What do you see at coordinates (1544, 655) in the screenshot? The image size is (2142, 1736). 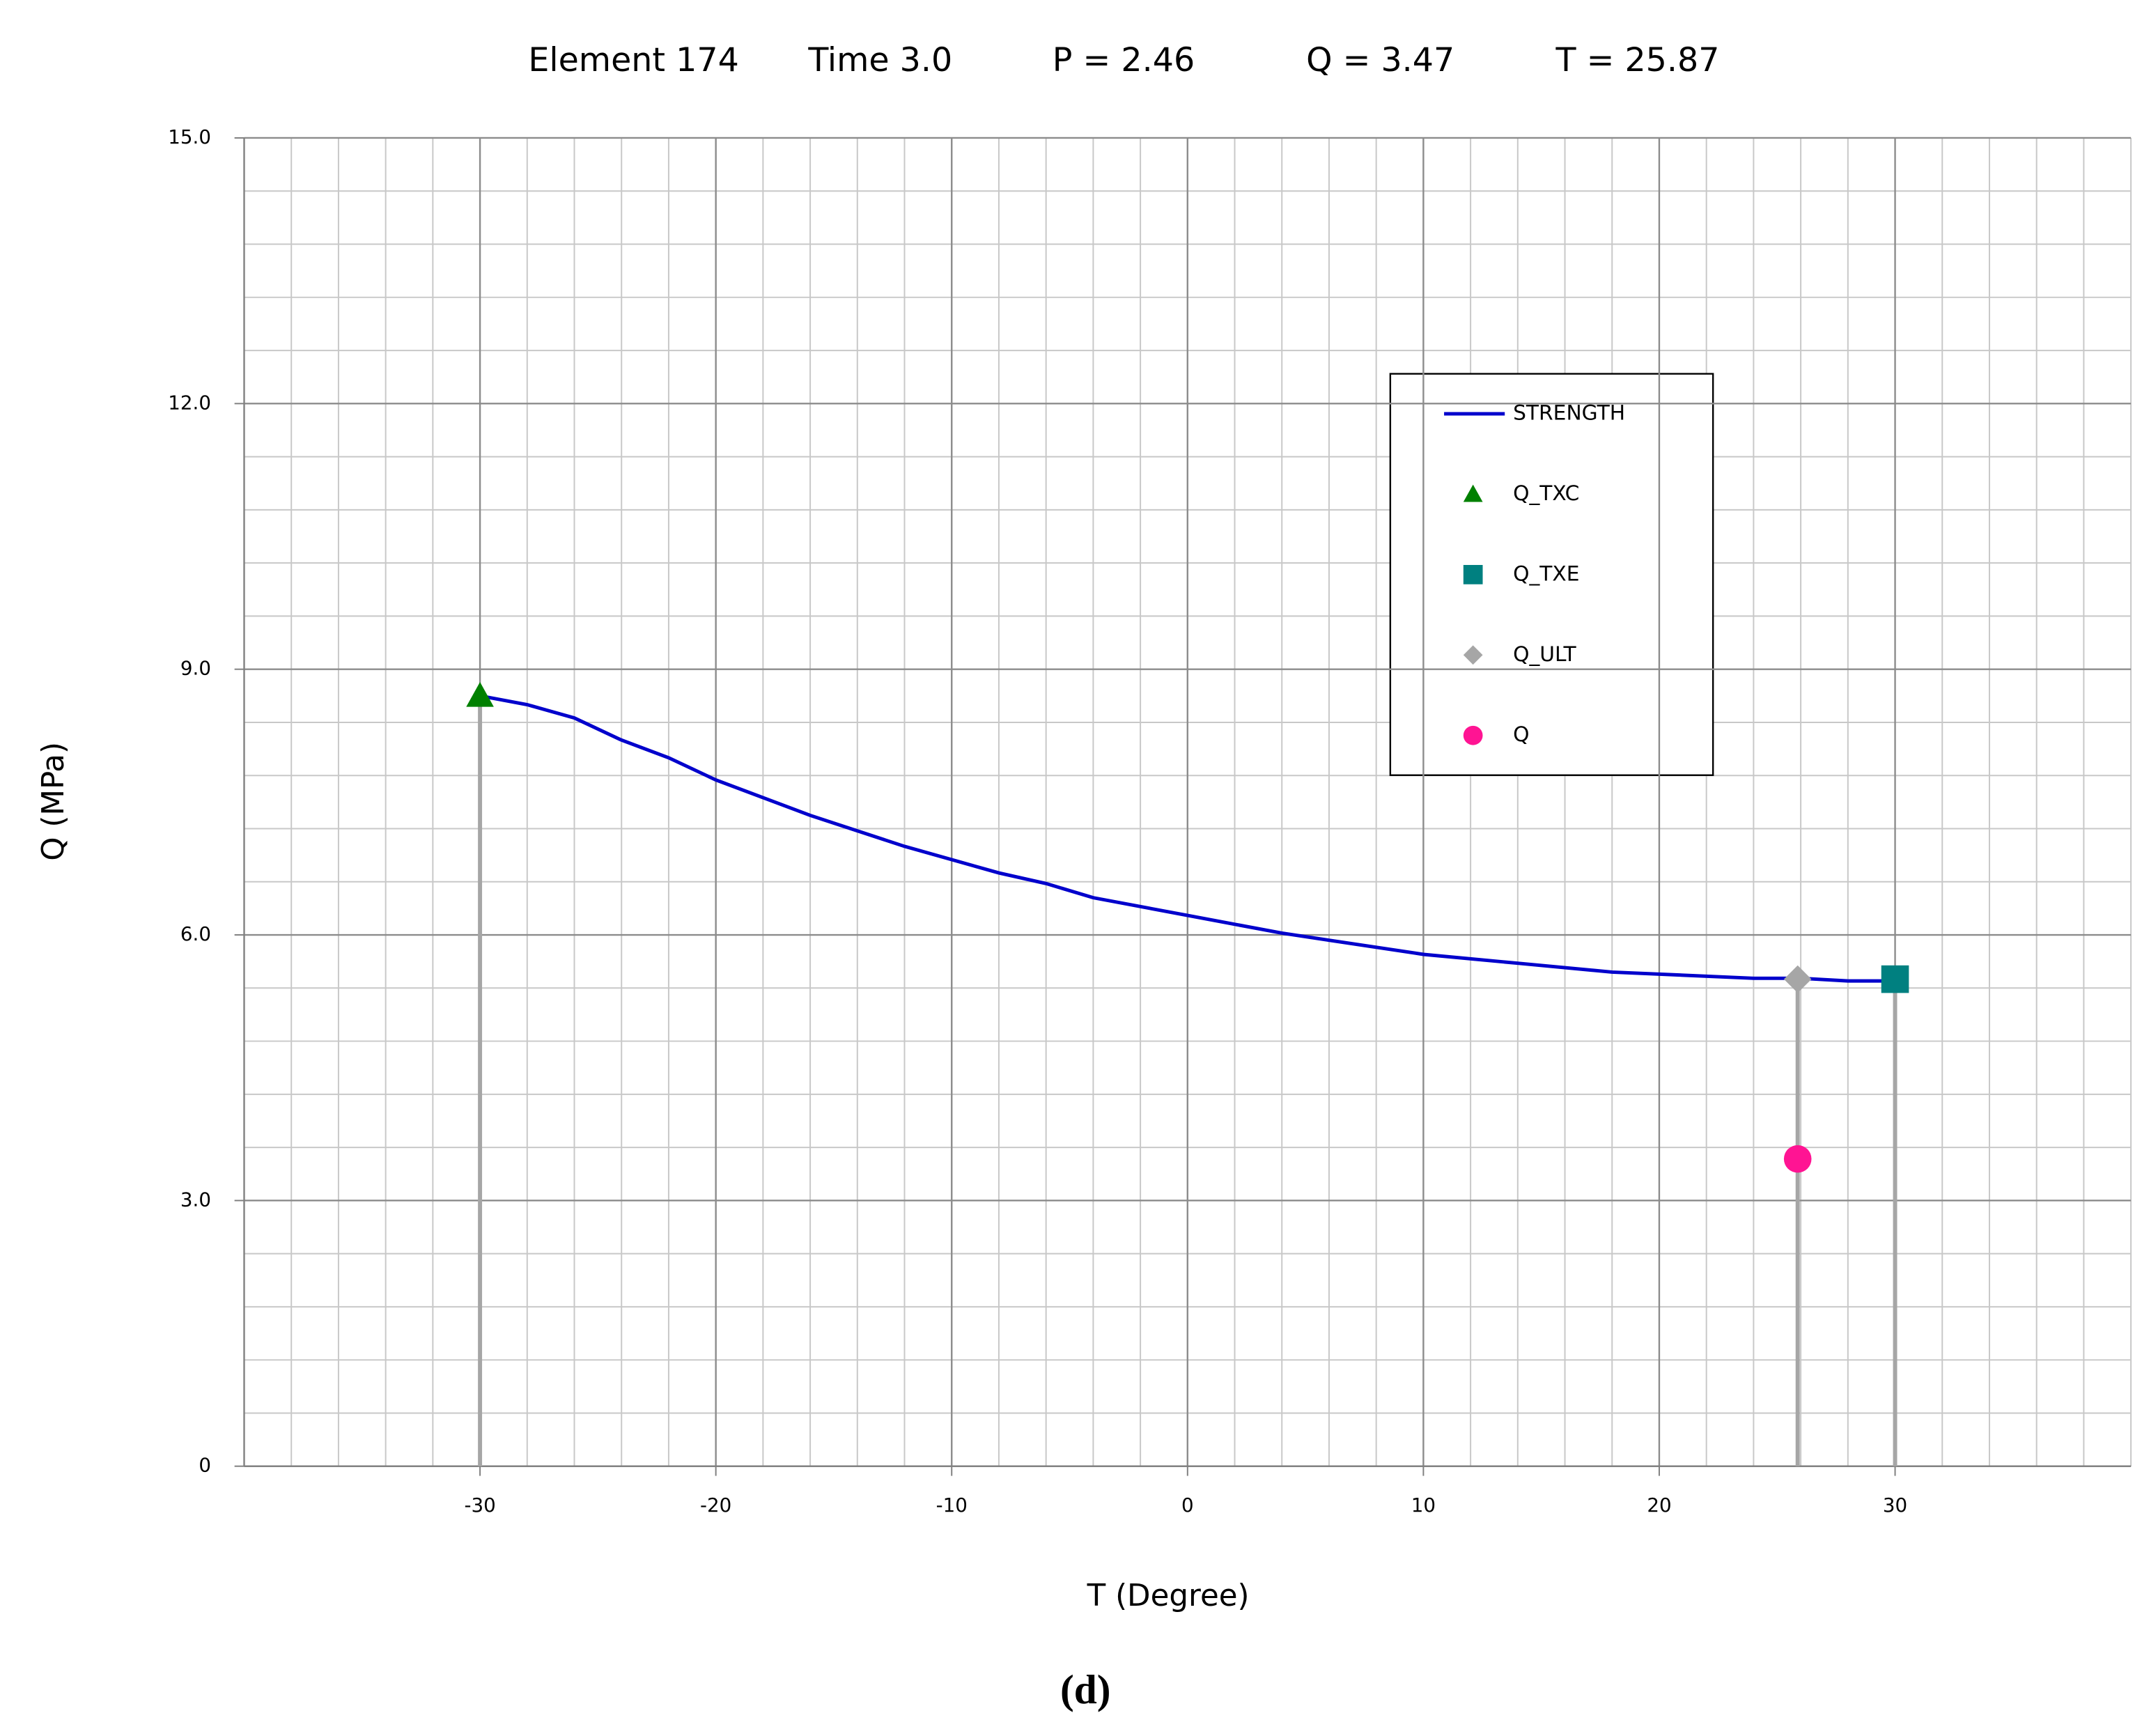 I see `legend-label: Q_ULT` at bounding box center [1544, 655].